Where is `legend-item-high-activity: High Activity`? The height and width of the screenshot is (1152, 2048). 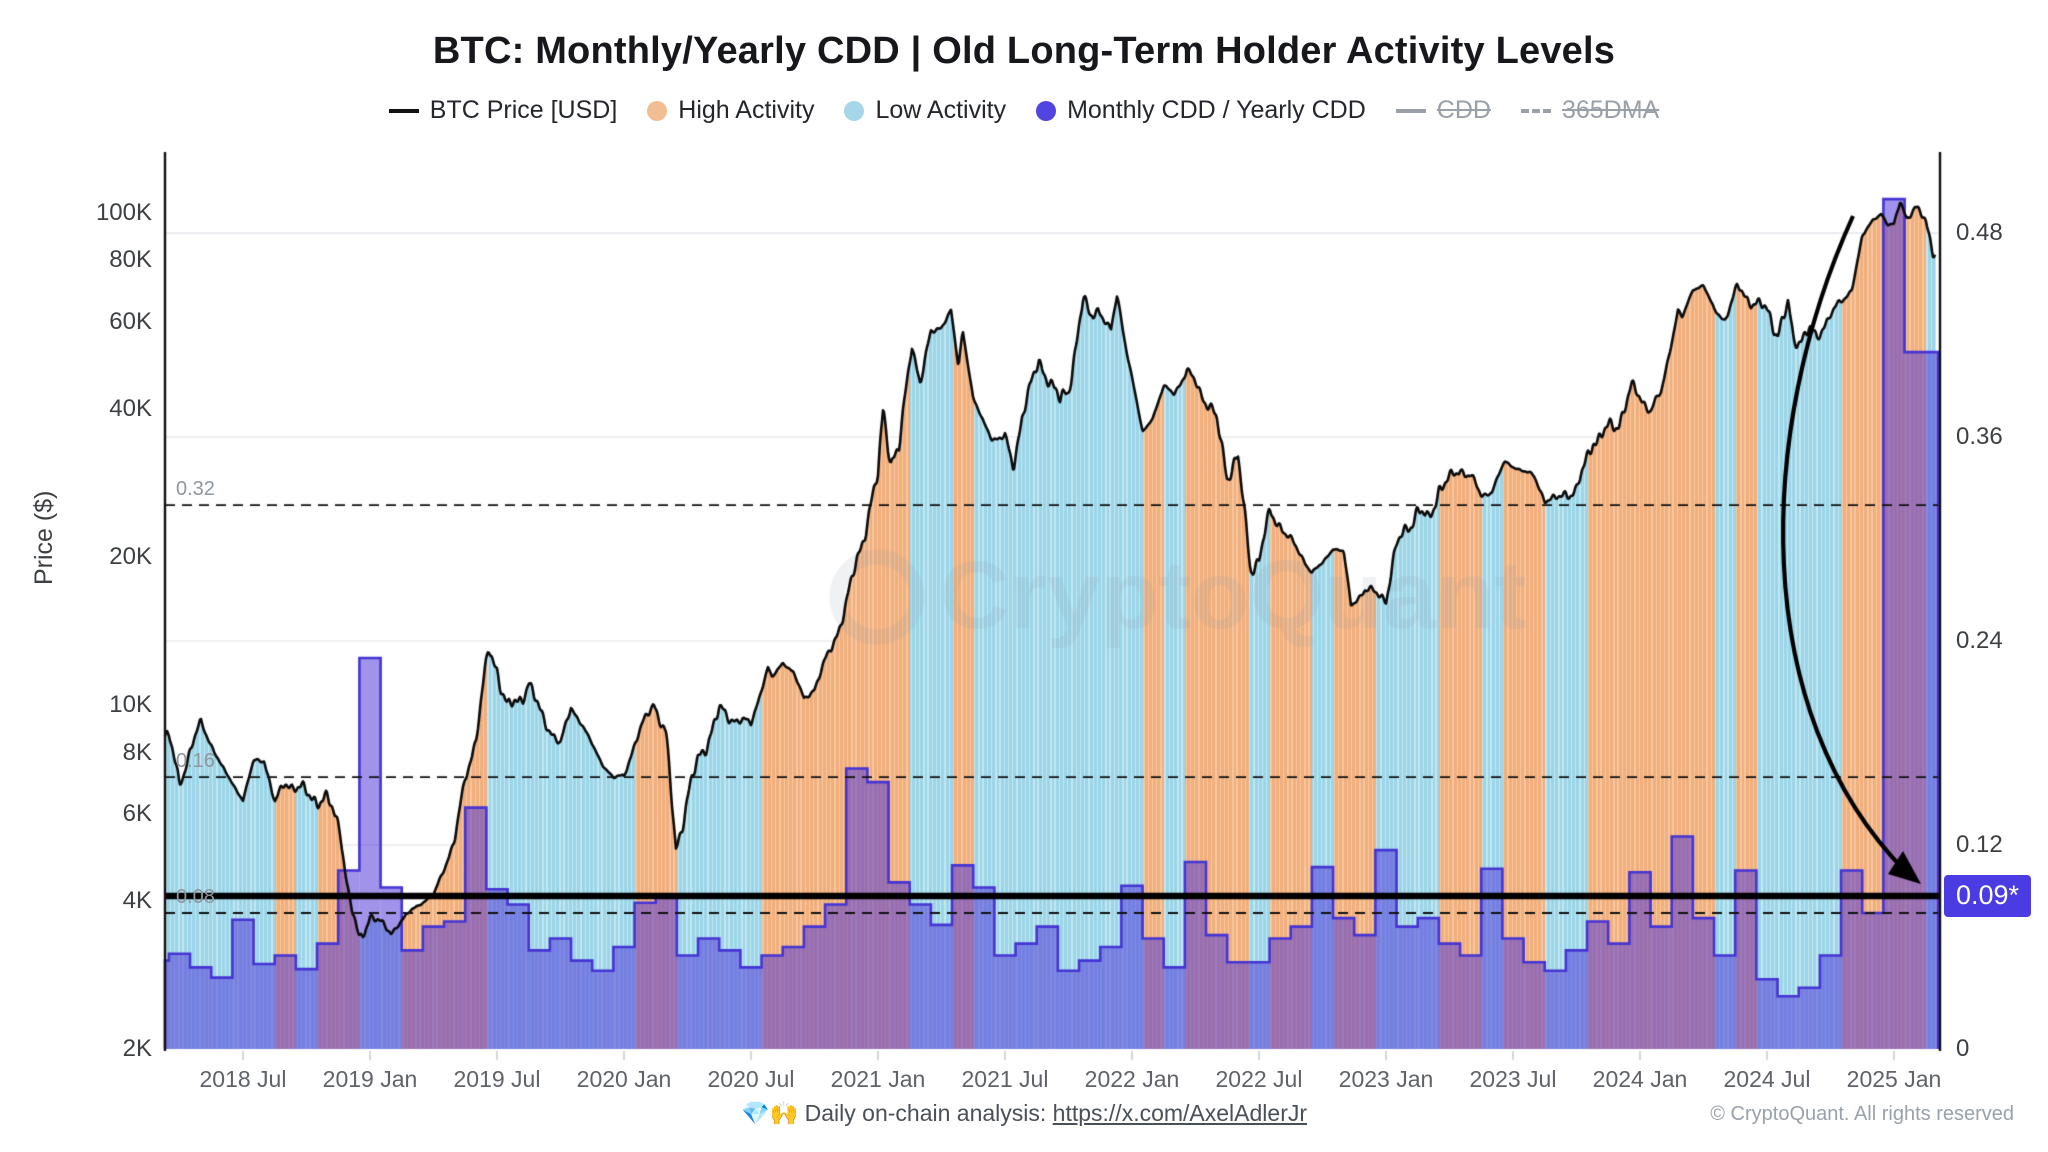
legend-item-high-activity: High Activity is located at coordinates (730, 110).